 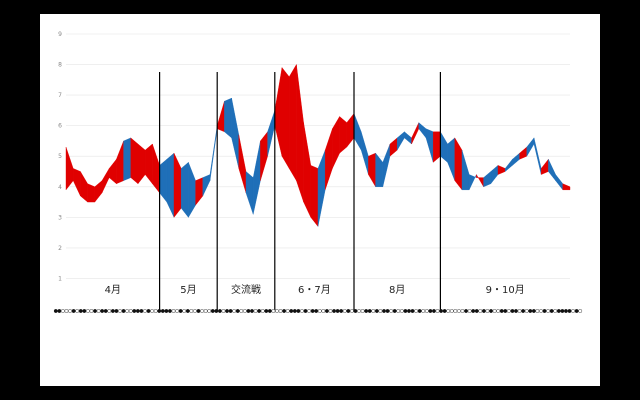 What do you see at coordinates (315, 289) in the screenshot?
I see `period-labels: 4月 5月 交流戦 6・7月 8月 9・10月` at bounding box center [315, 289].